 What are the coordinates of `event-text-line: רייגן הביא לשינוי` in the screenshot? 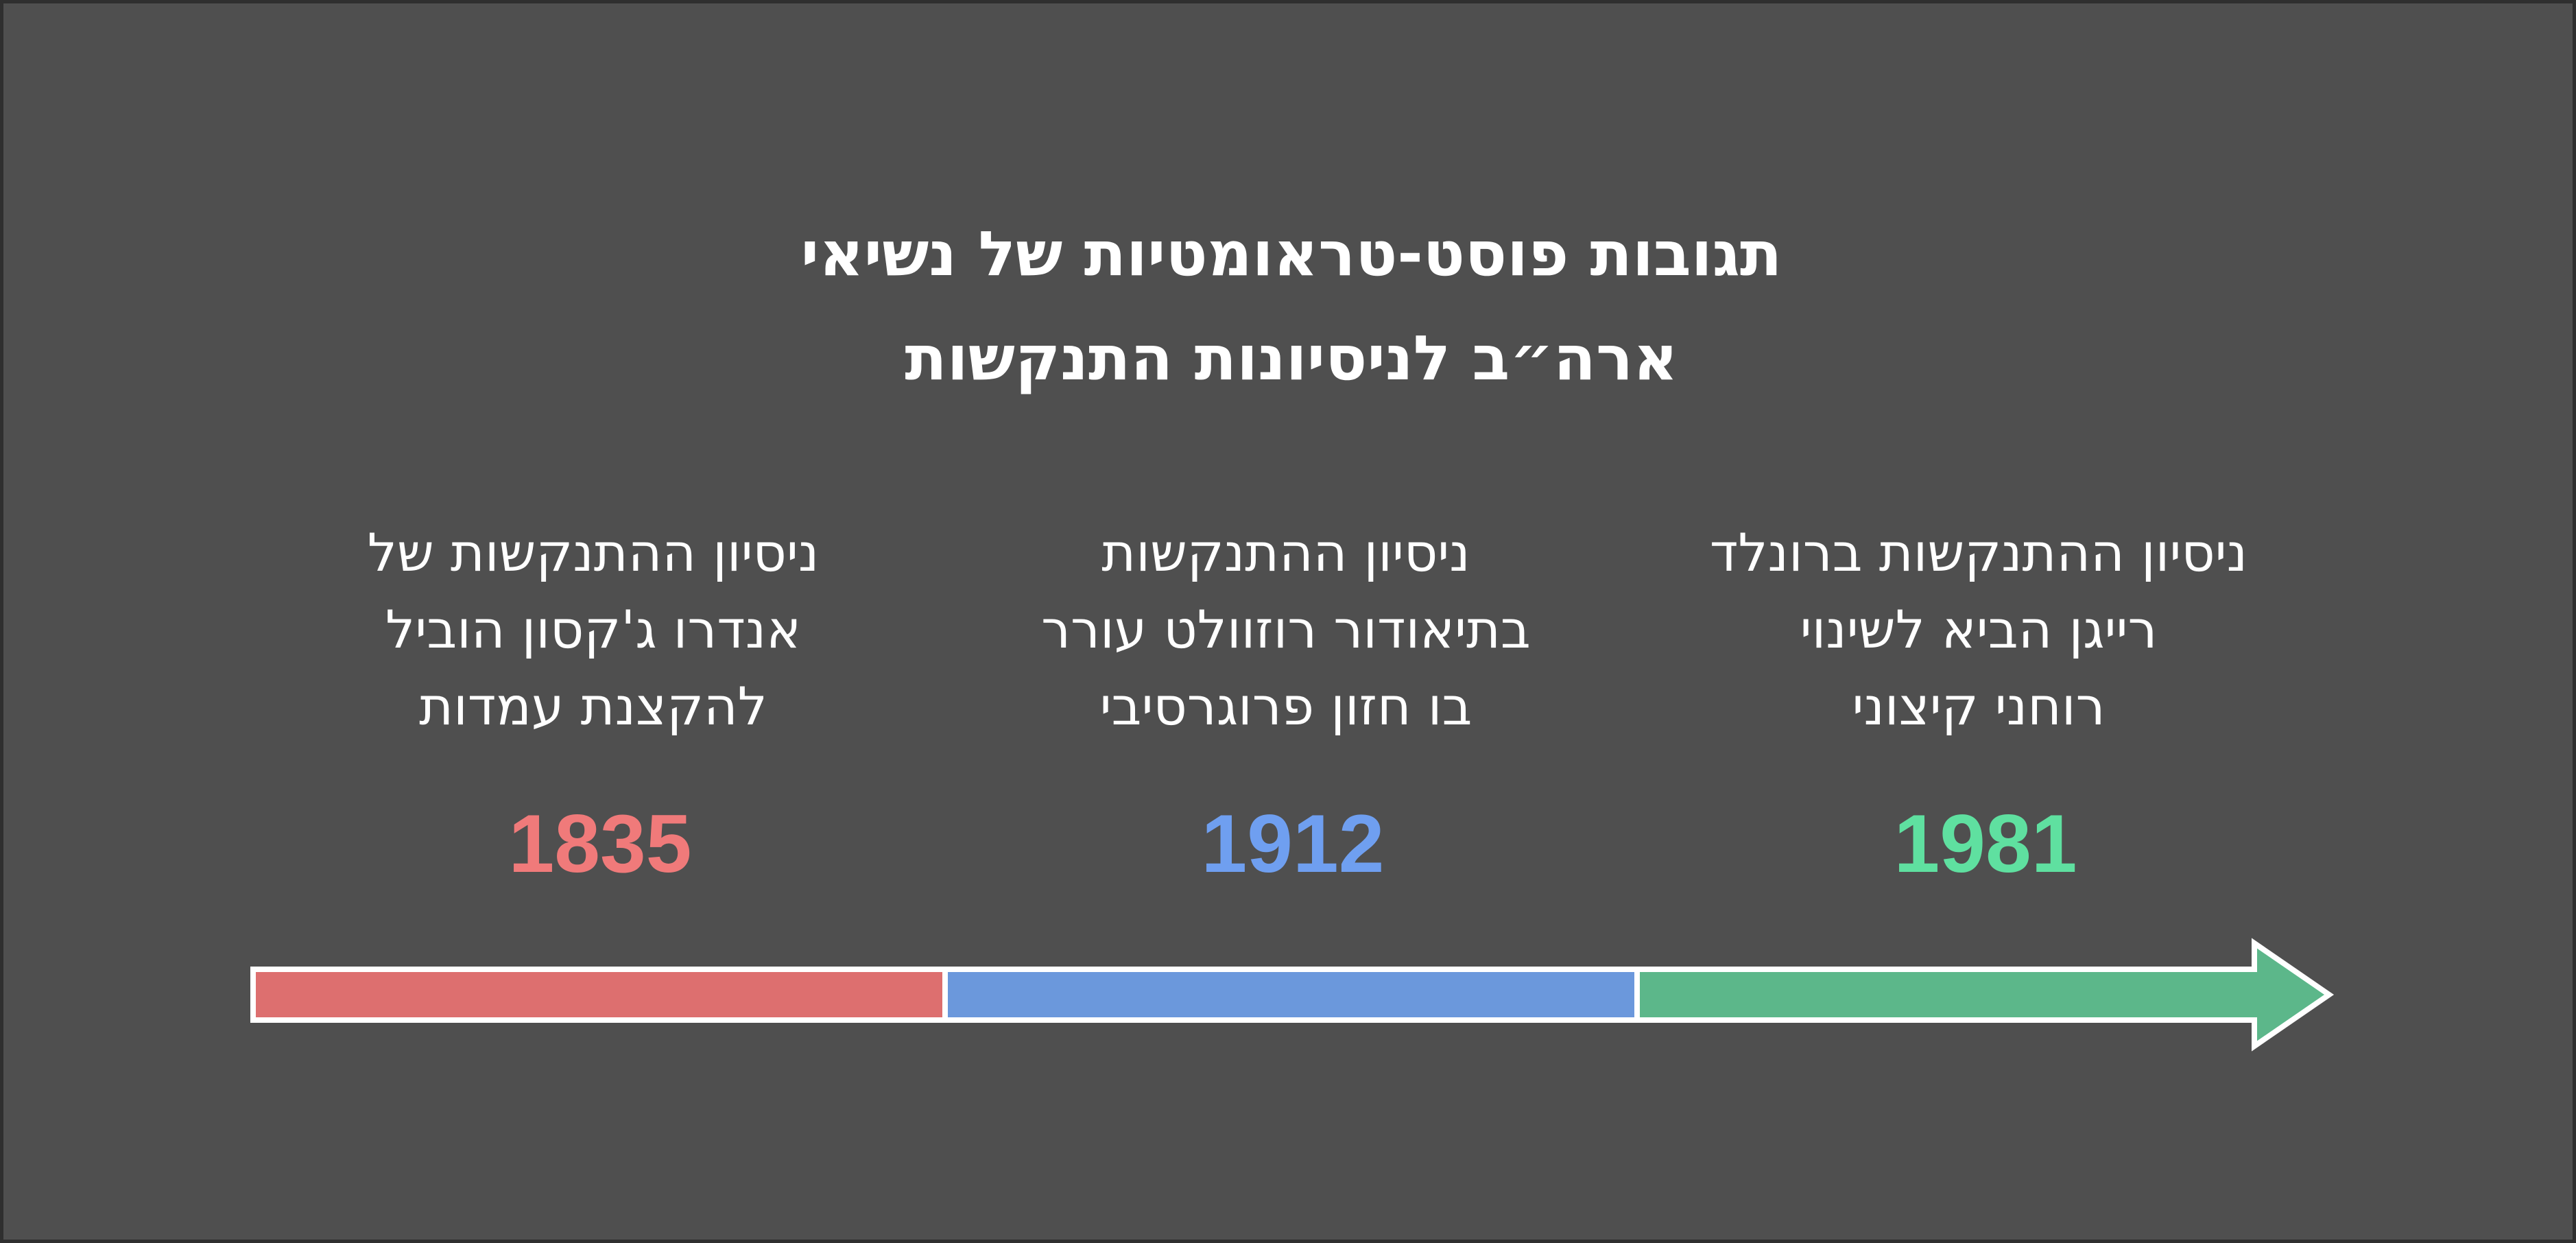 It's located at (1979, 629).